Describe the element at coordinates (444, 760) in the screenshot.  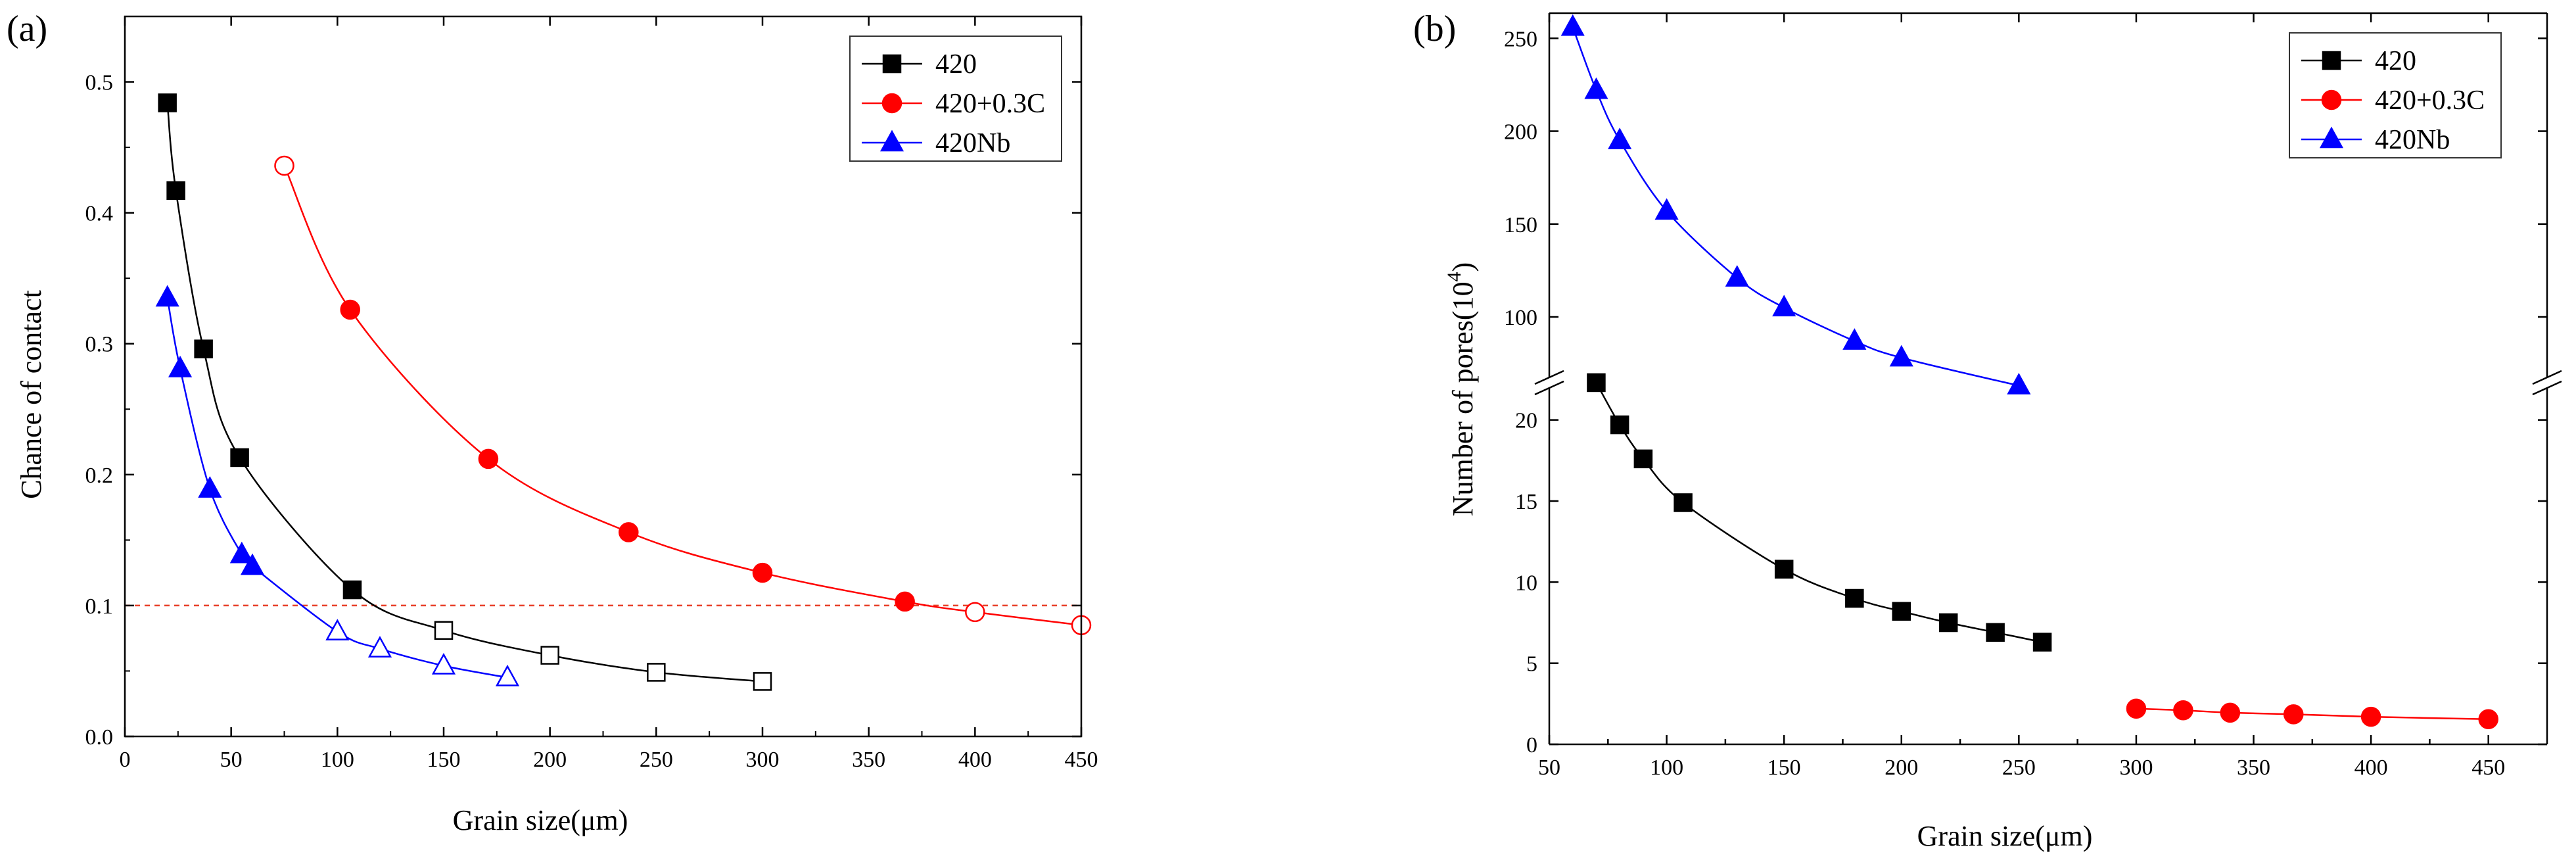
I see `panel-a-xtick-label: 150` at that location.